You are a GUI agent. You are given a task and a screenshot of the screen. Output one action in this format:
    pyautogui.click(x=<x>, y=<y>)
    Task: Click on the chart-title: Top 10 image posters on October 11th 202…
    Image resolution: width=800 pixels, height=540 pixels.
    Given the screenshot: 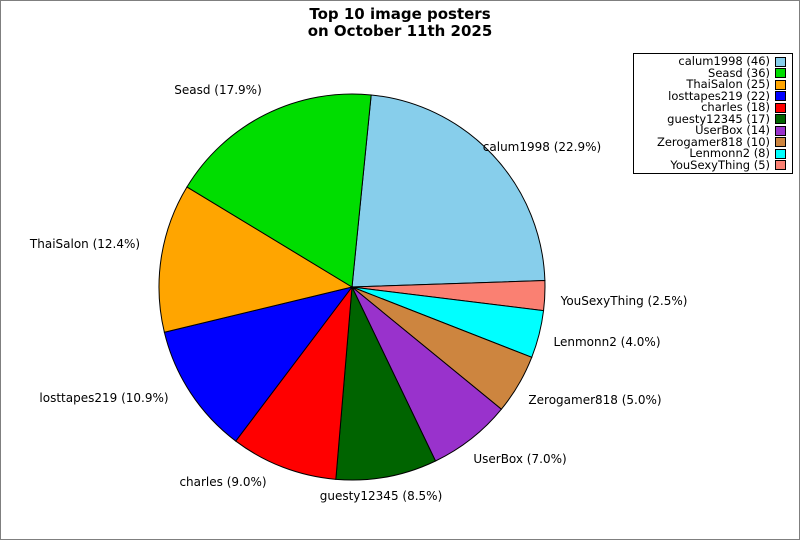 What is the action you would take?
    pyautogui.click(x=400, y=23)
    